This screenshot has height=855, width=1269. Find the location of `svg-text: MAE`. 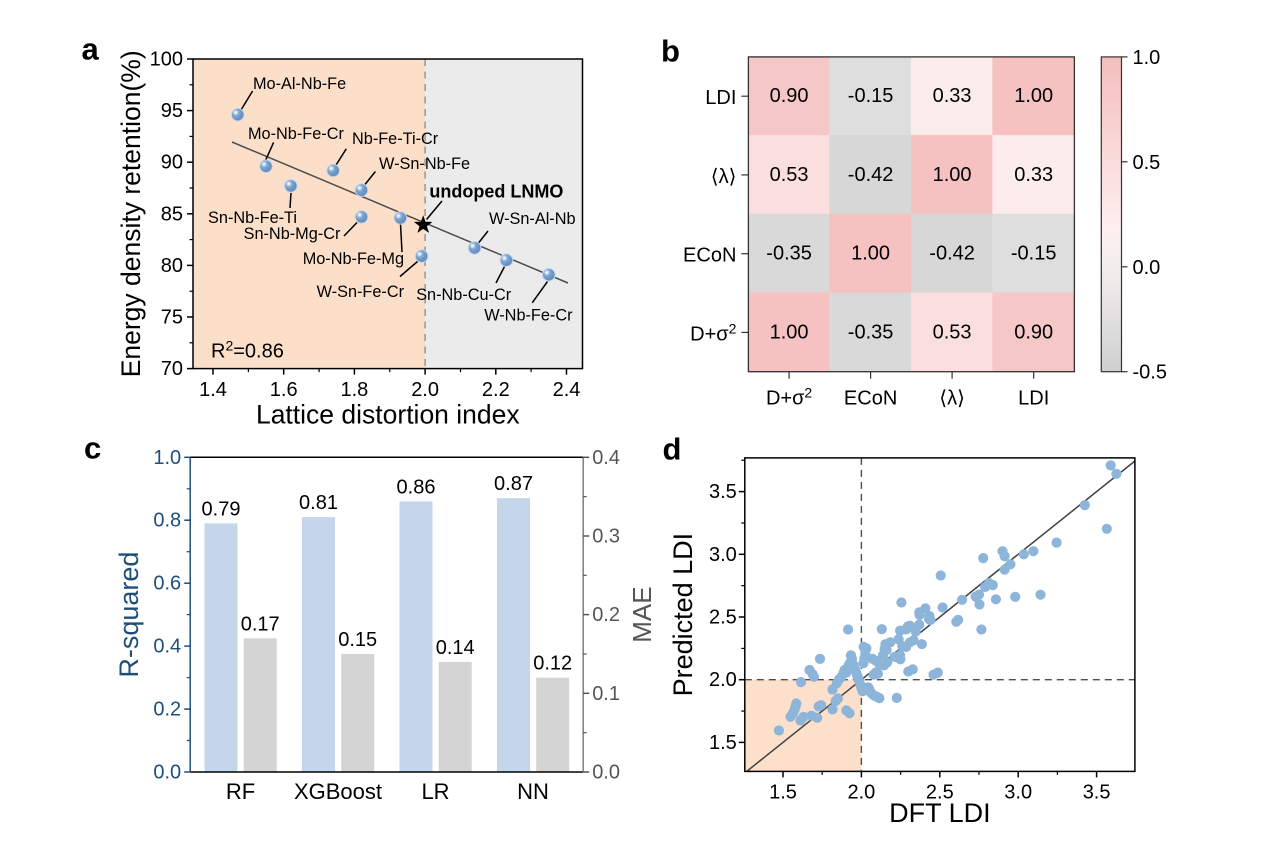

svg-text: MAE is located at coordinates (642, 614).